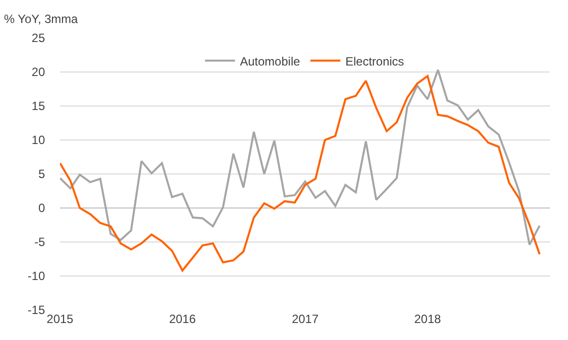 This screenshot has width=568, height=340. What do you see at coordinates (374, 61) in the screenshot?
I see `legend-label: Electronics` at bounding box center [374, 61].